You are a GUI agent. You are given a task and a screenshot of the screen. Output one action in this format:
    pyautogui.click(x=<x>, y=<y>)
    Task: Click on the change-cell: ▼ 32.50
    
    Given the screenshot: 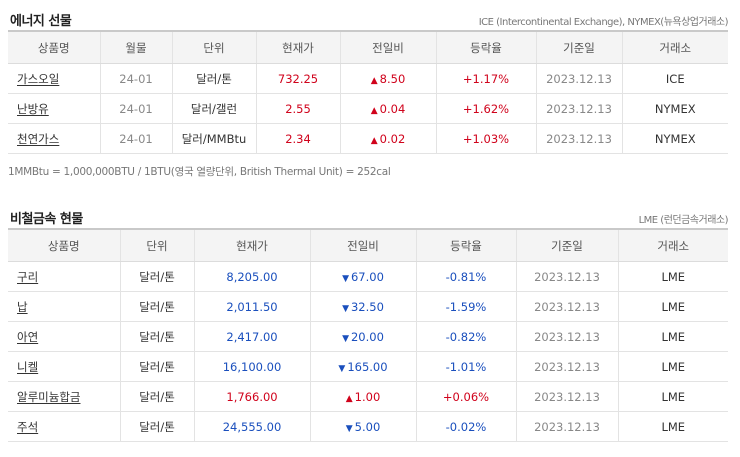 What is the action you would take?
    pyautogui.click(x=362, y=306)
    